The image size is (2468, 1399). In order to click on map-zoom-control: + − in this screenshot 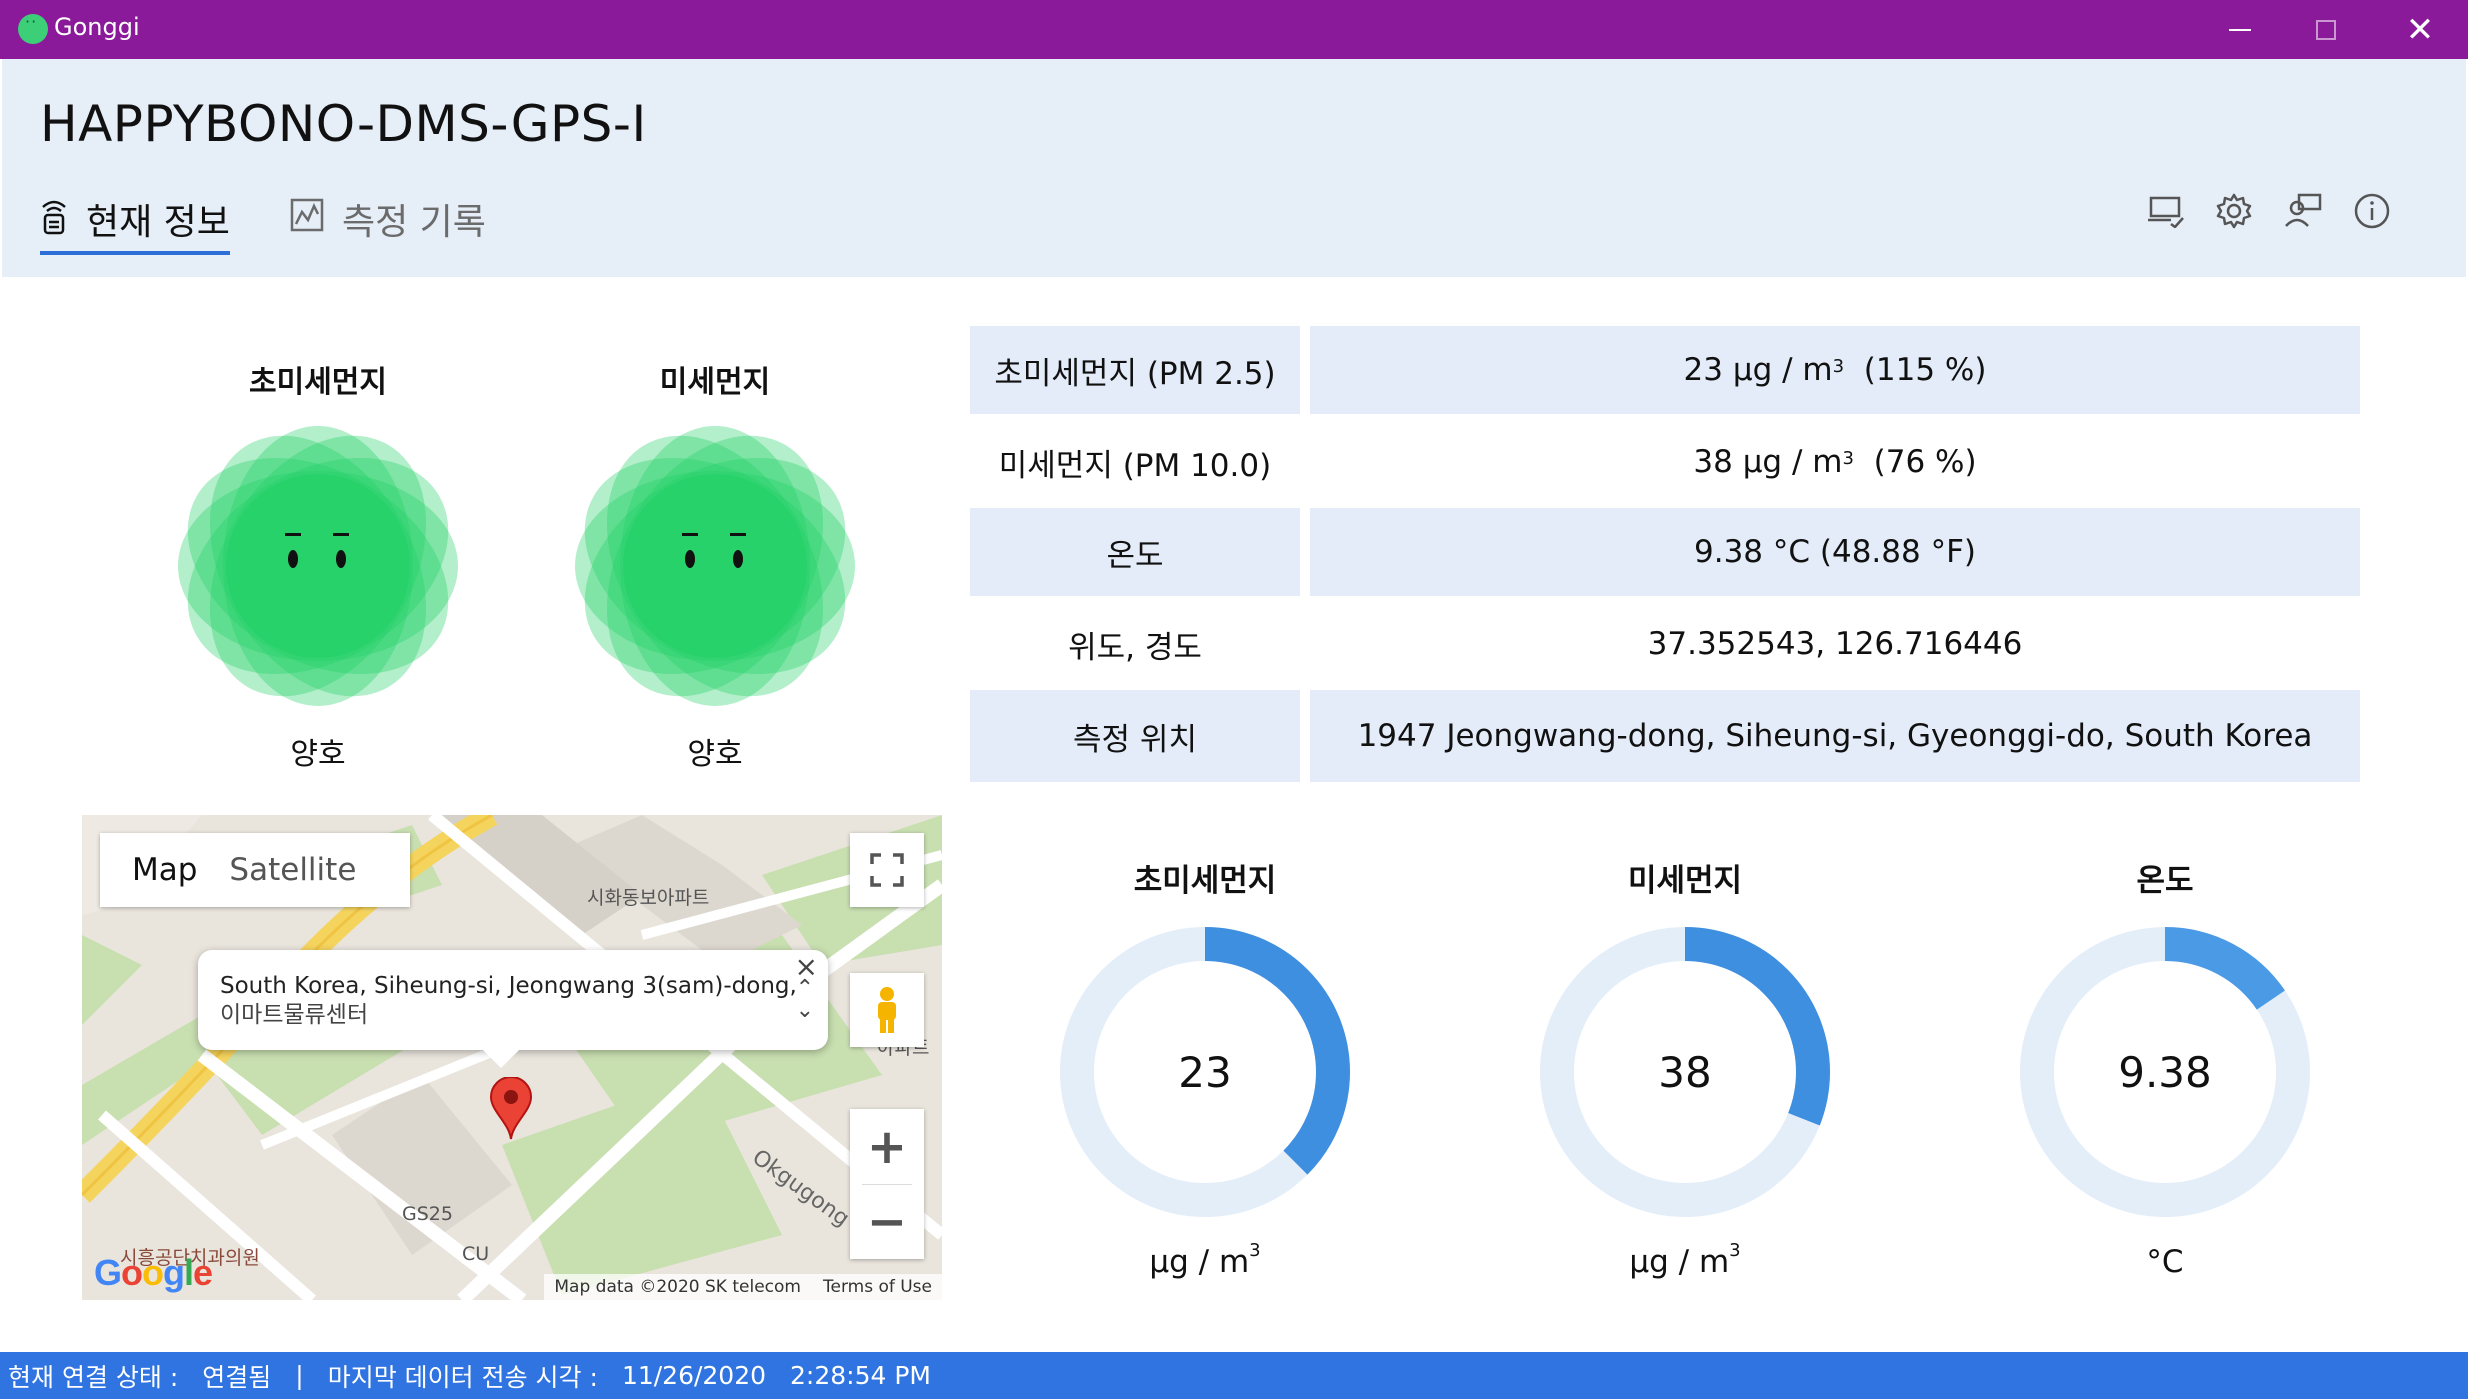, I will do `click(887, 1184)`.